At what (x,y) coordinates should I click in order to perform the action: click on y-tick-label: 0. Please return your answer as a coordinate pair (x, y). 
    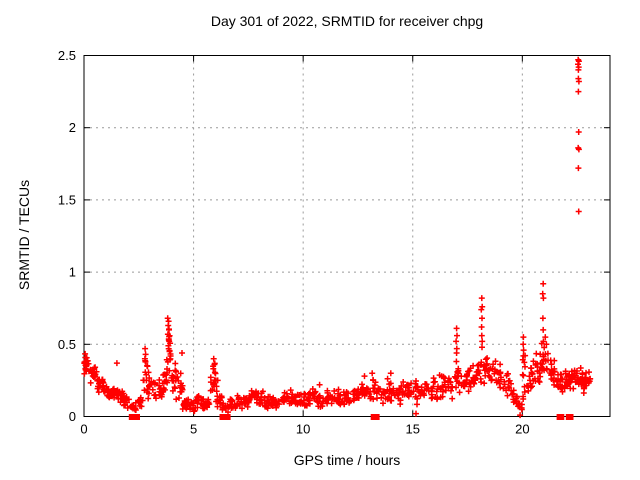
    Looking at the image, I should click on (72, 416).